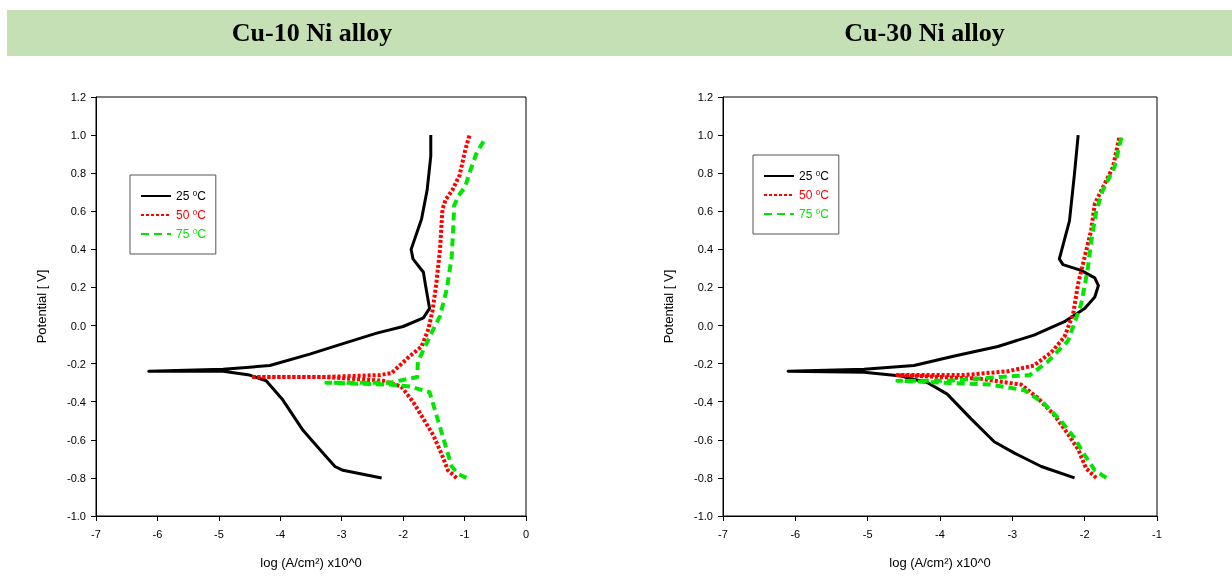 The width and height of the screenshot is (1232, 583). I want to click on chart-title: Cu-10 Ni alloy, so click(312, 33).